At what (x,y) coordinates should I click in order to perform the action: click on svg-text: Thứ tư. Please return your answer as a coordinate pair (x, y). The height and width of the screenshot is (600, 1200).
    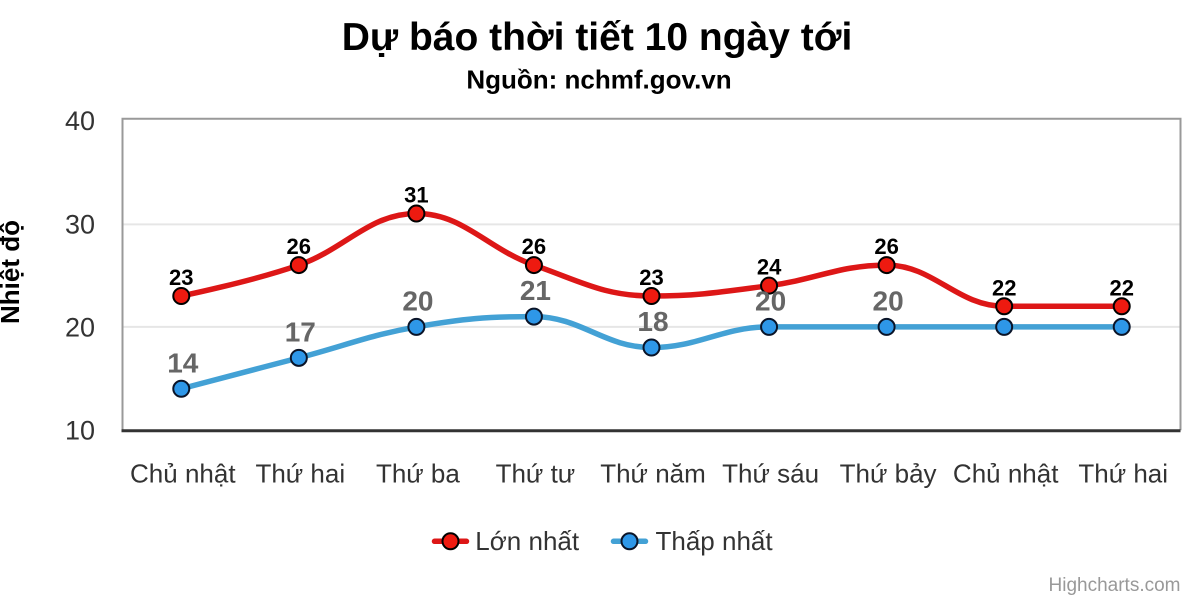
    Looking at the image, I should click on (536, 474).